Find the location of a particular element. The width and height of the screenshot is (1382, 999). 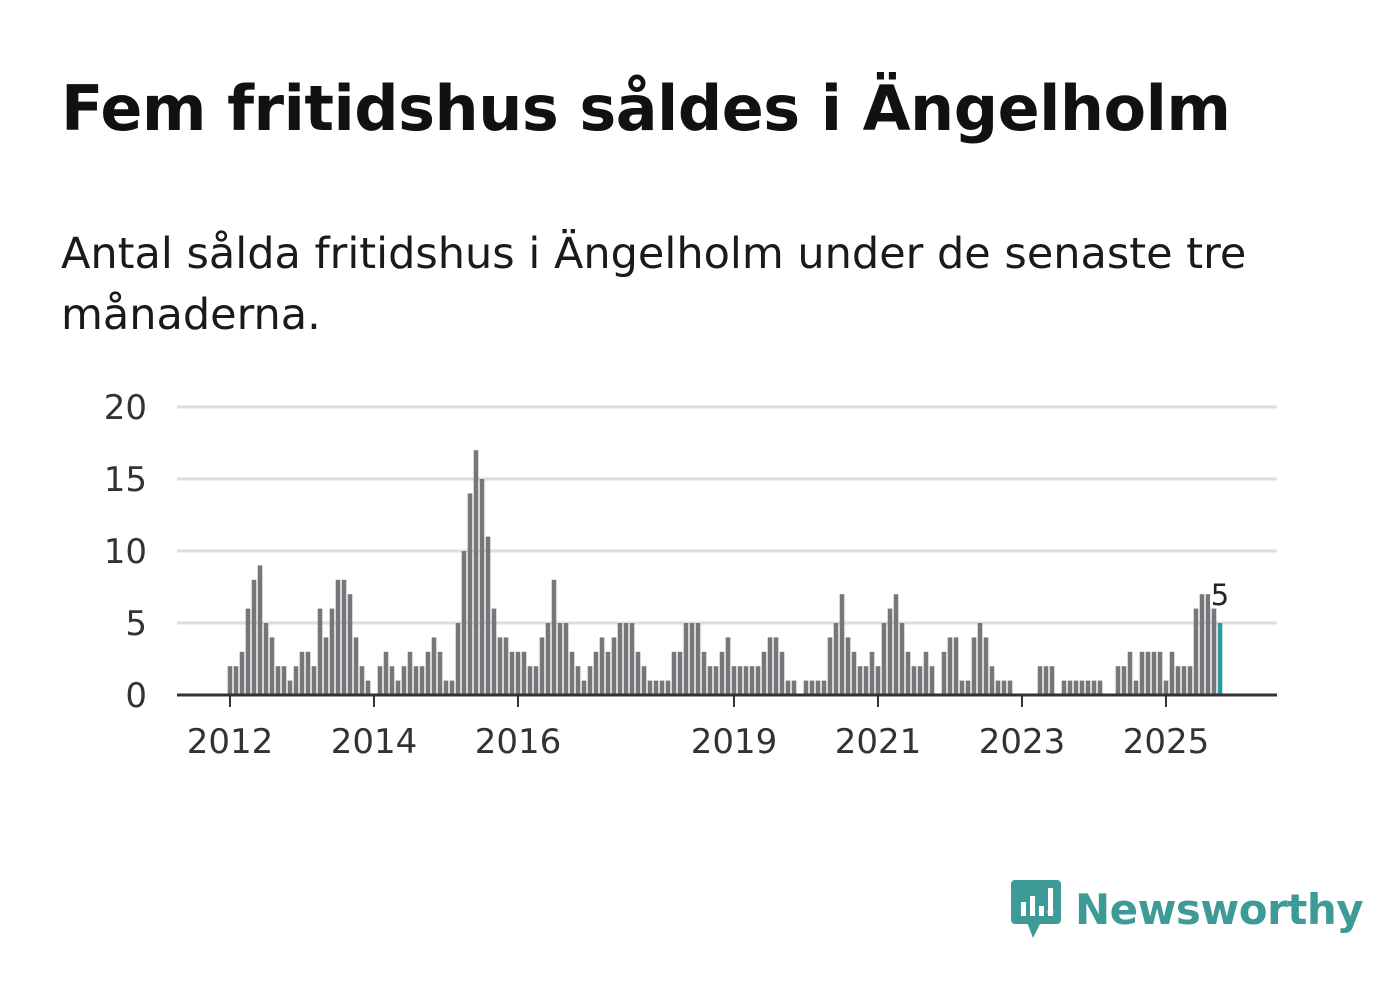

newsworthy-logo-text: Newsworthy is located at coordinates (1219, 909).